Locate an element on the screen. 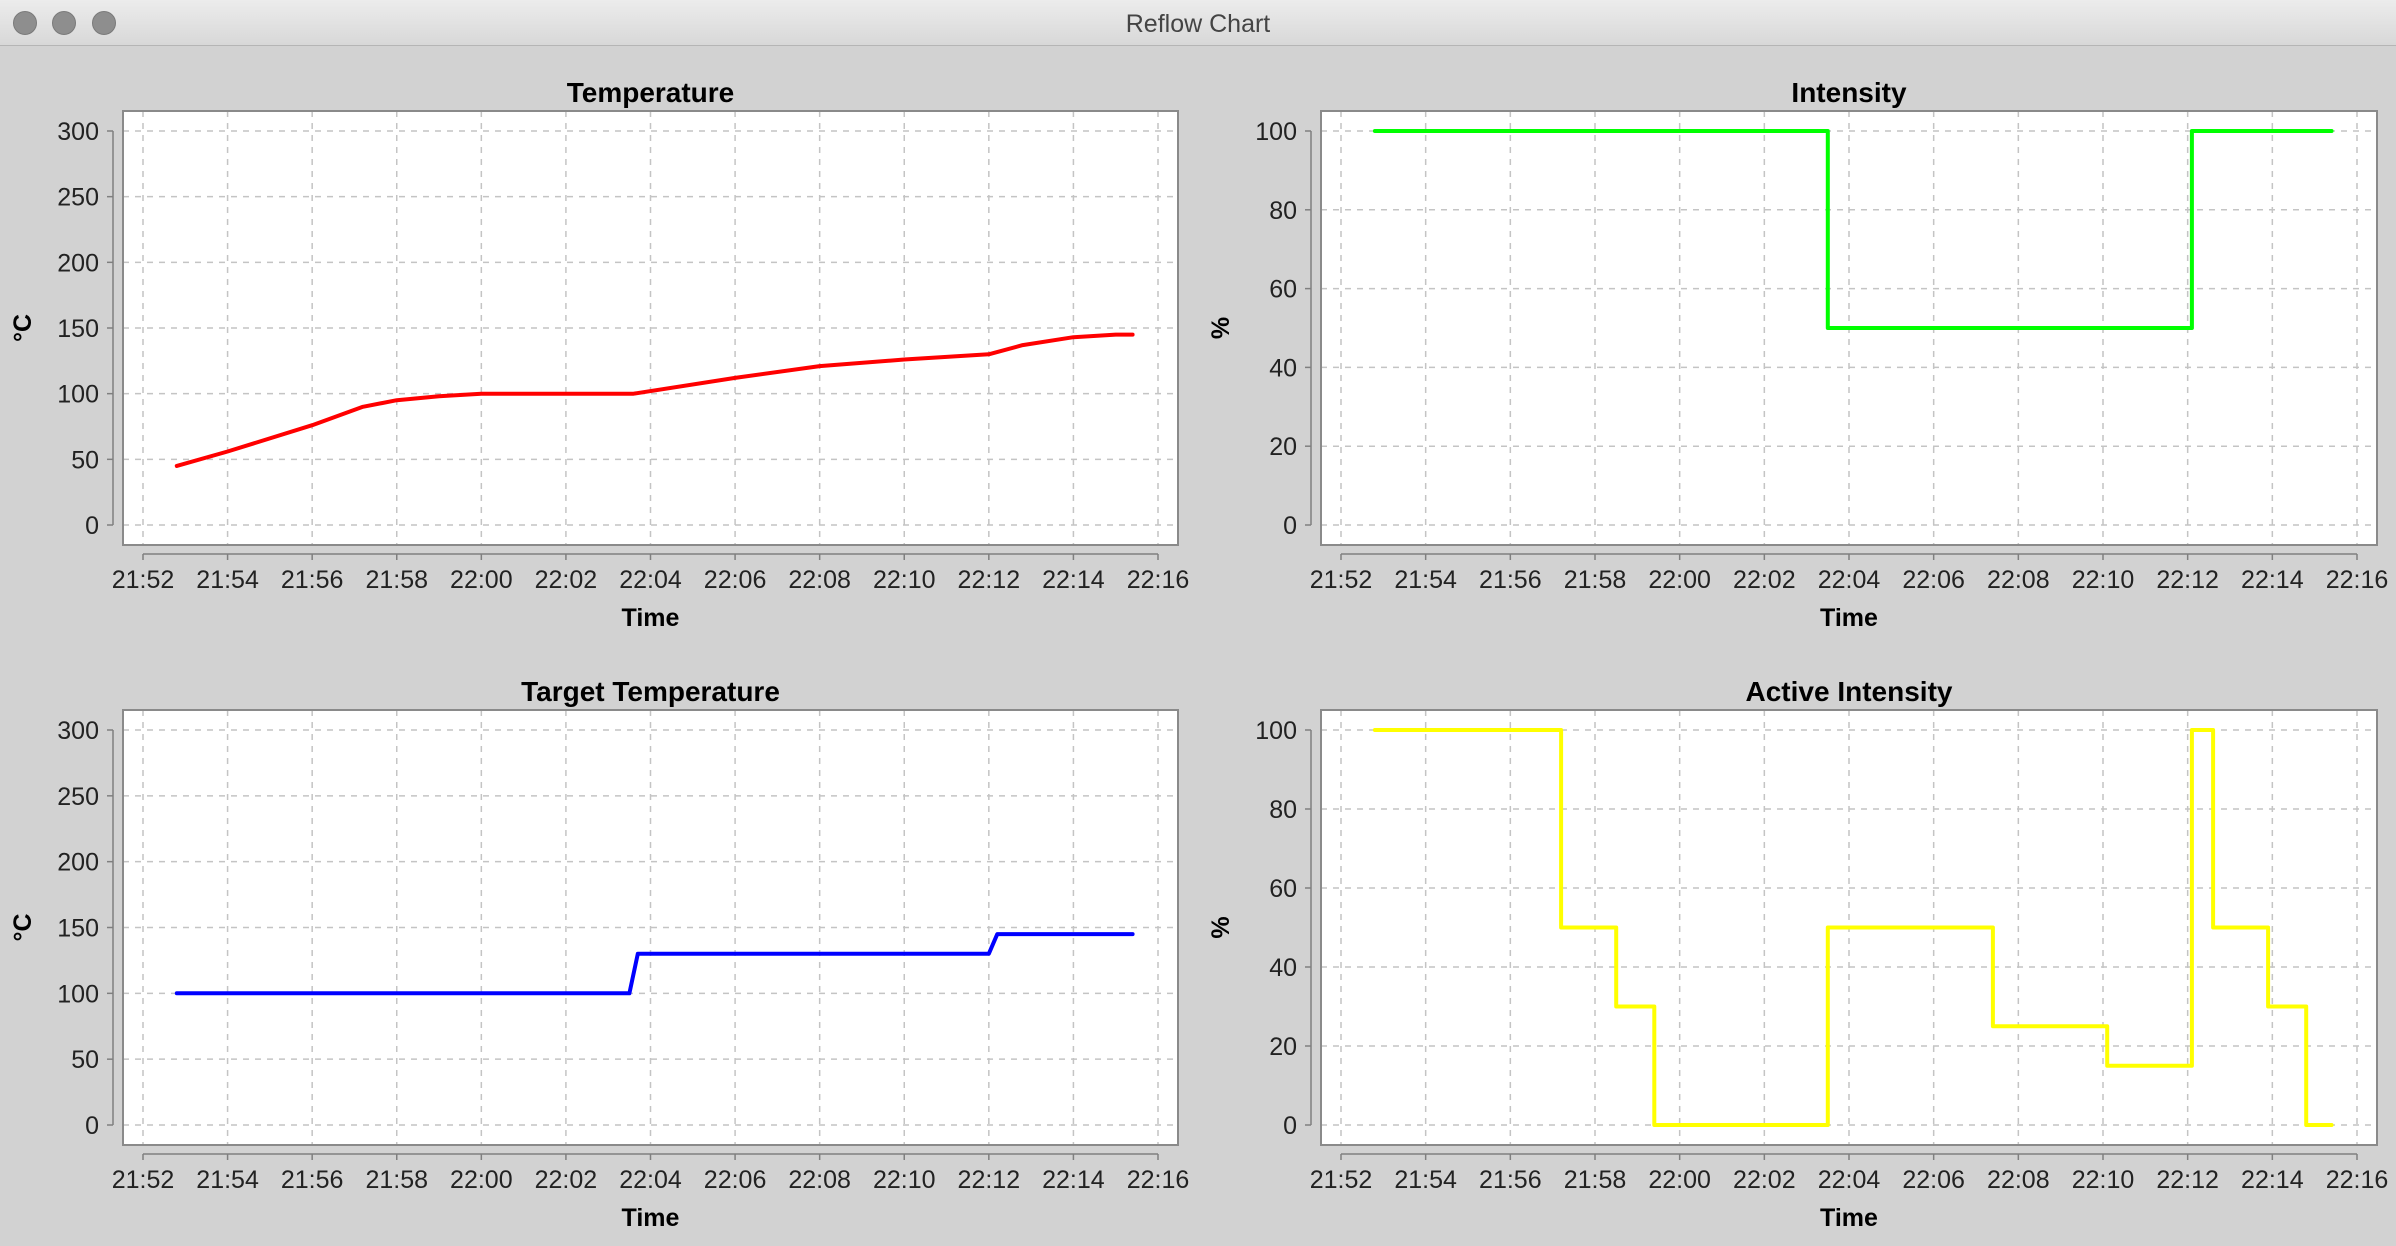  active-intensity-series-line is located at coordinates (1853, 927).